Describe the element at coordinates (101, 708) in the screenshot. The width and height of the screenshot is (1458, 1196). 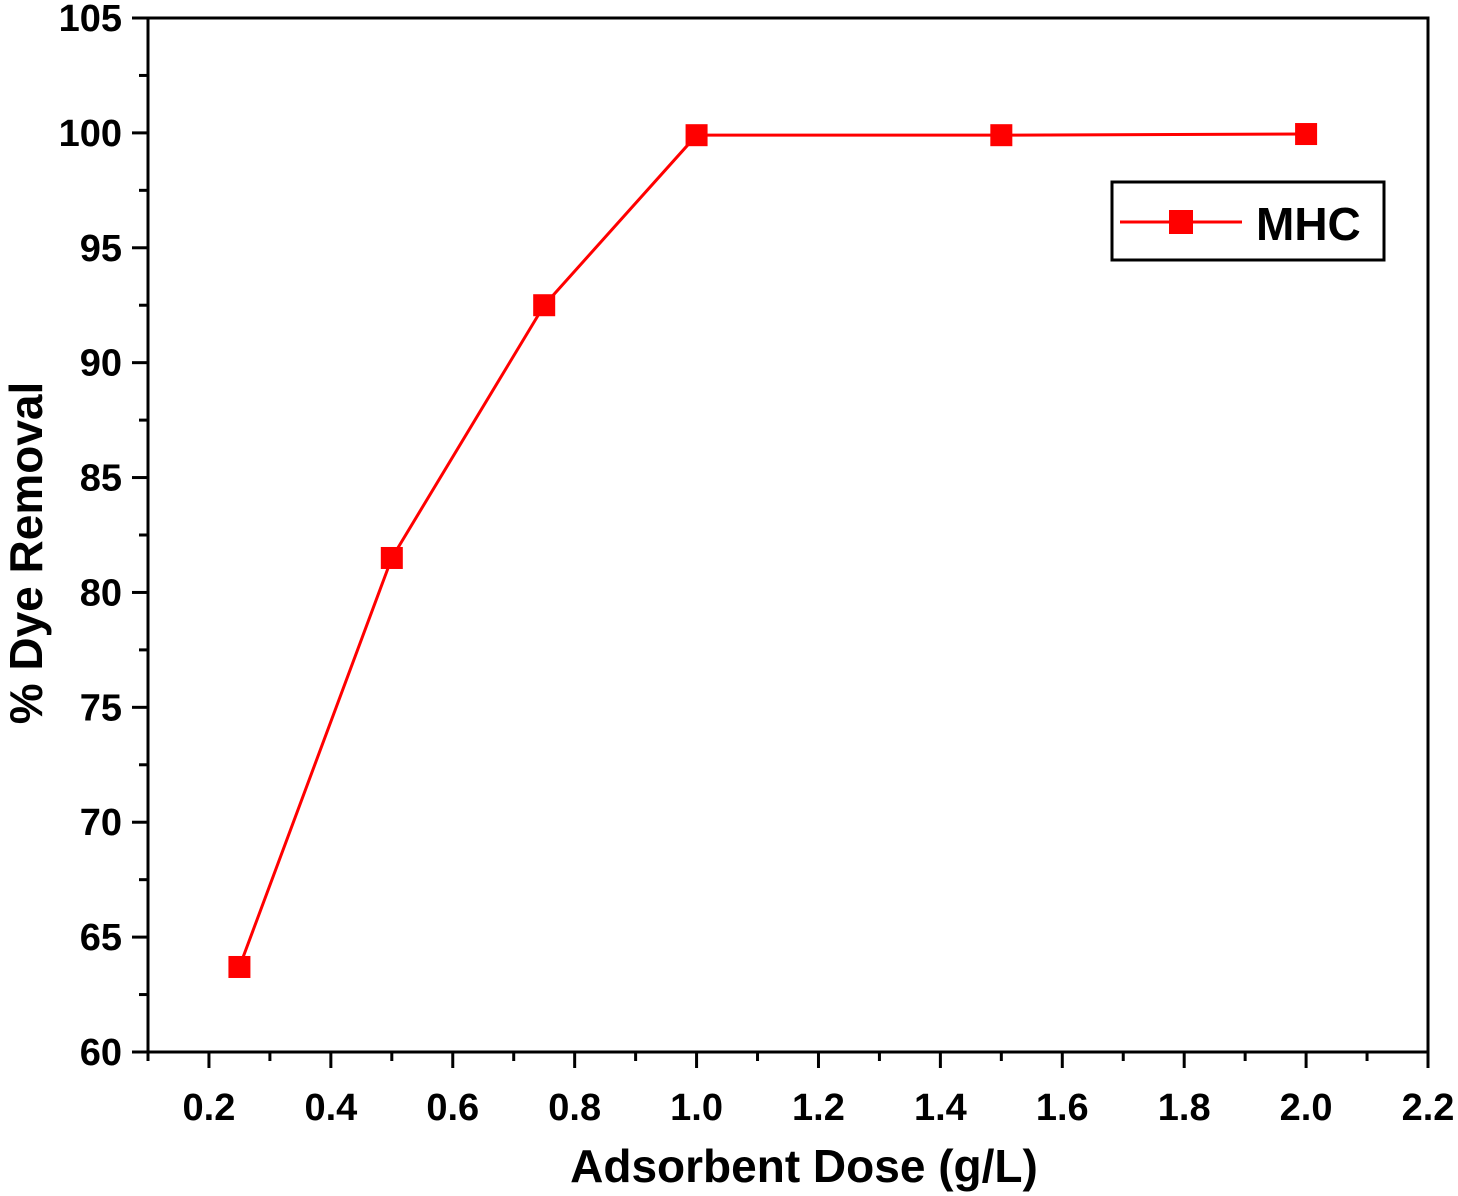
I see `y-tick-label: 75` at that location.